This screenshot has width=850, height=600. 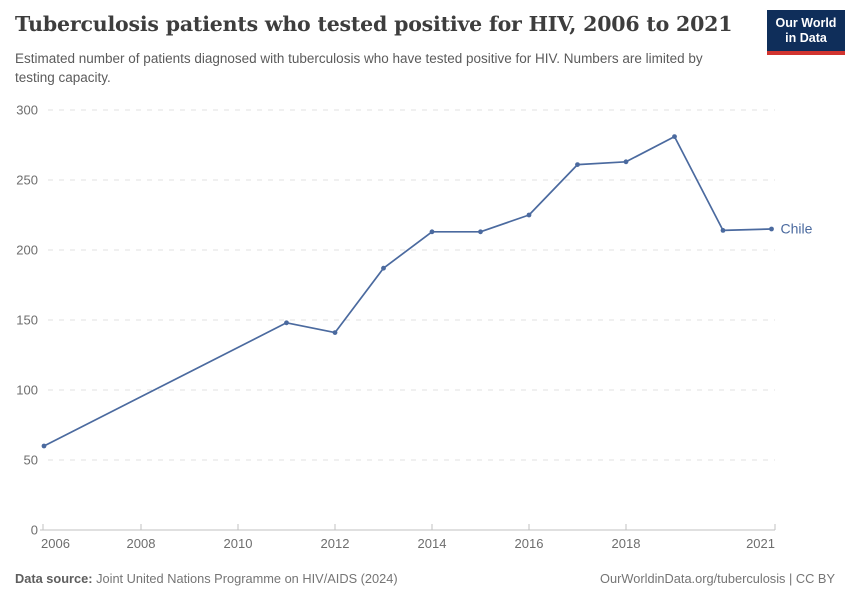 I want to click on license-link: OurWorldinData.org/tuberculosis | CC BY, so click(x=717, y=578).